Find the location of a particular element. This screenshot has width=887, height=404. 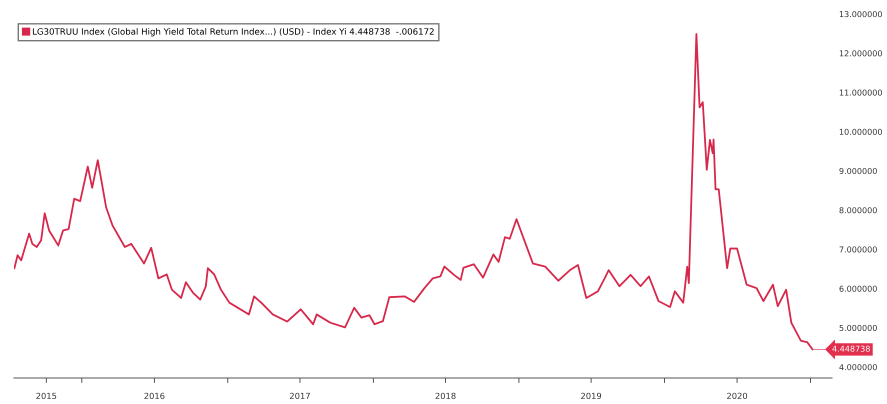

x-tick-label: 2016 is located at coordinates (154, 396).